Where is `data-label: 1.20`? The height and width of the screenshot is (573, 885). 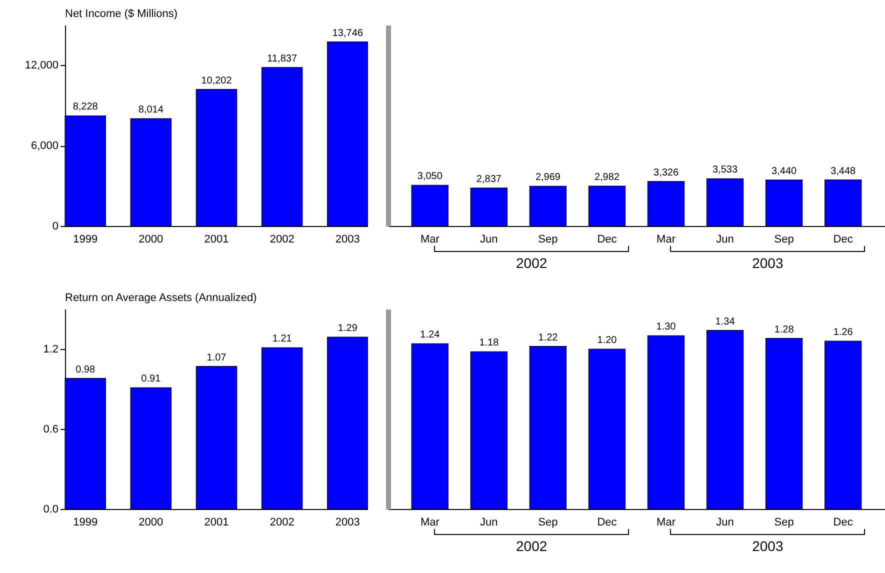
data-label: 1.20 is located at coordinates (607, 340).